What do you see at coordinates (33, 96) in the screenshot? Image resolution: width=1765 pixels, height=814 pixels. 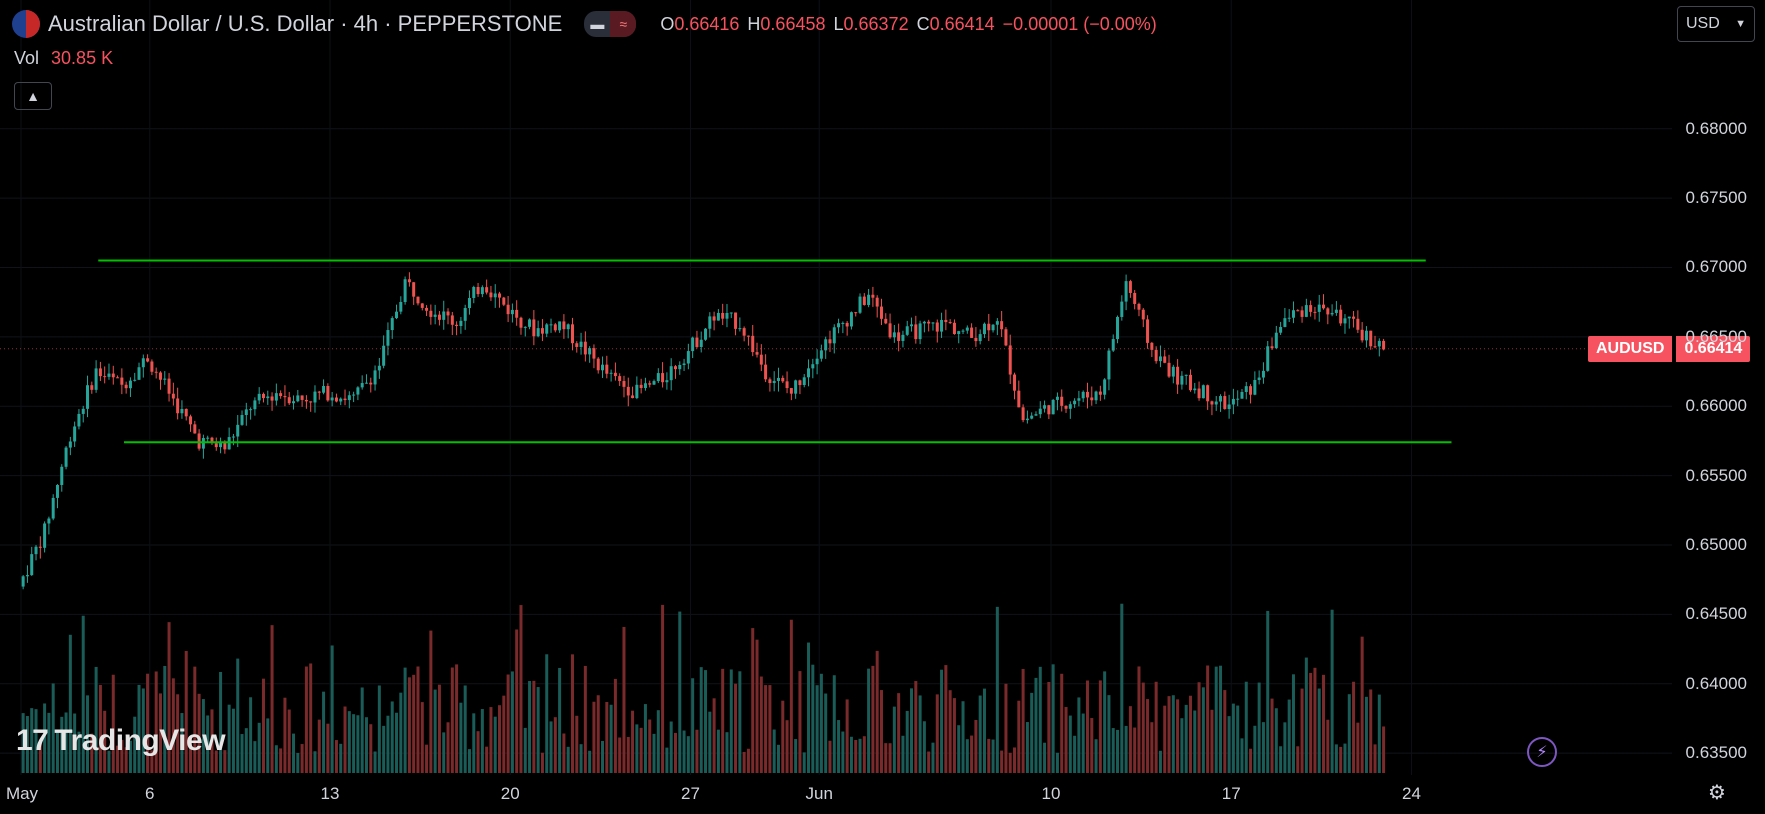 I see `collapse-legend-button: ▲` at bounding box center [33, 96].